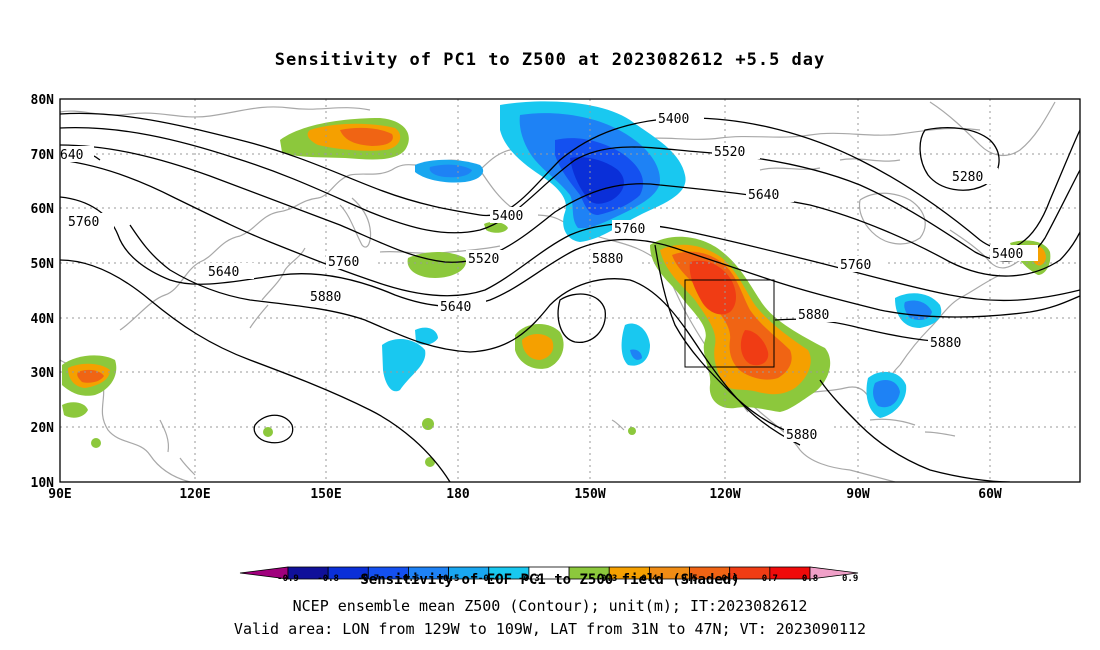 The image size is (1100, 650). I want to click on lon-label: 120E, so click(194, 494).